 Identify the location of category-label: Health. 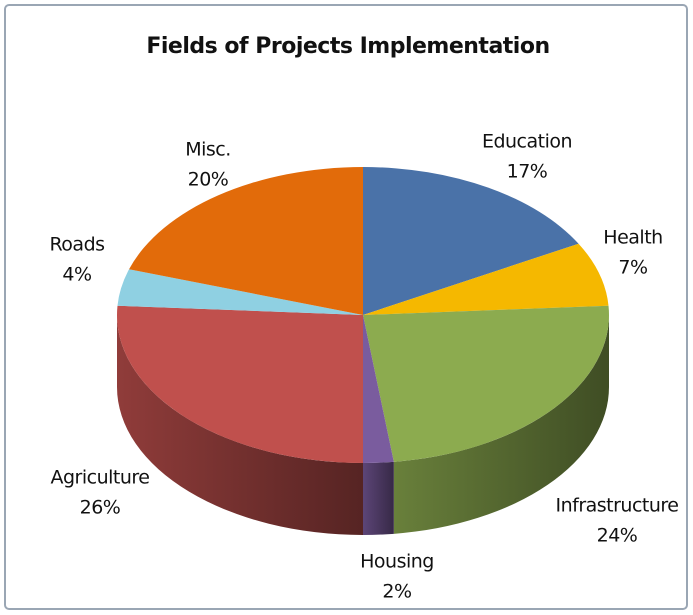
(632, 238).